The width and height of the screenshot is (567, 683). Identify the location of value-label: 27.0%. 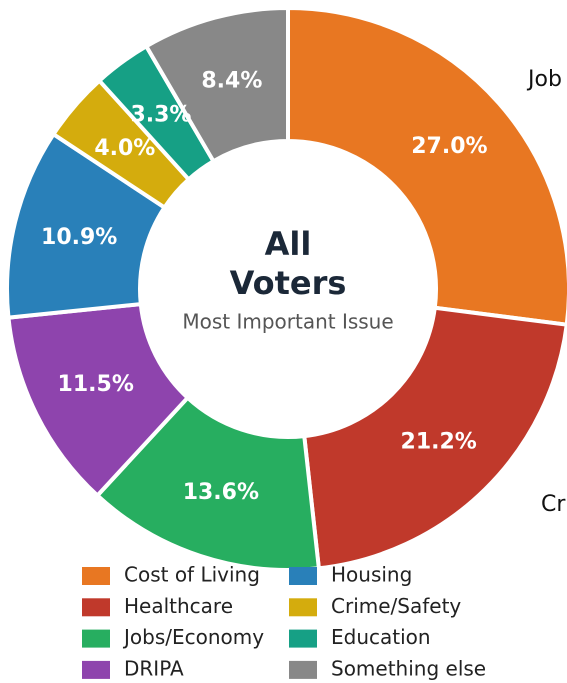
(449, 146).